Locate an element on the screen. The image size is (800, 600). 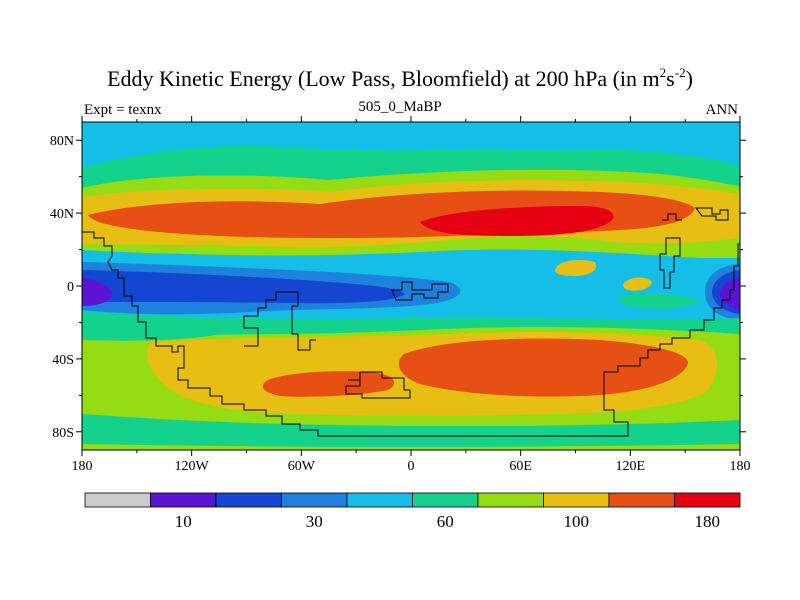
colorbar-label: 100 is located at coordinates (577, 521).